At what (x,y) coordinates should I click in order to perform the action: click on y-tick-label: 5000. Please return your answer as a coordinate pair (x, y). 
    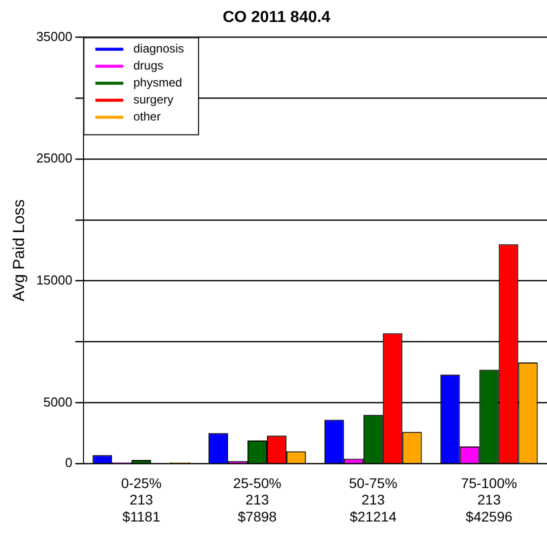
    Looking at the image, I should click on (57, 402).